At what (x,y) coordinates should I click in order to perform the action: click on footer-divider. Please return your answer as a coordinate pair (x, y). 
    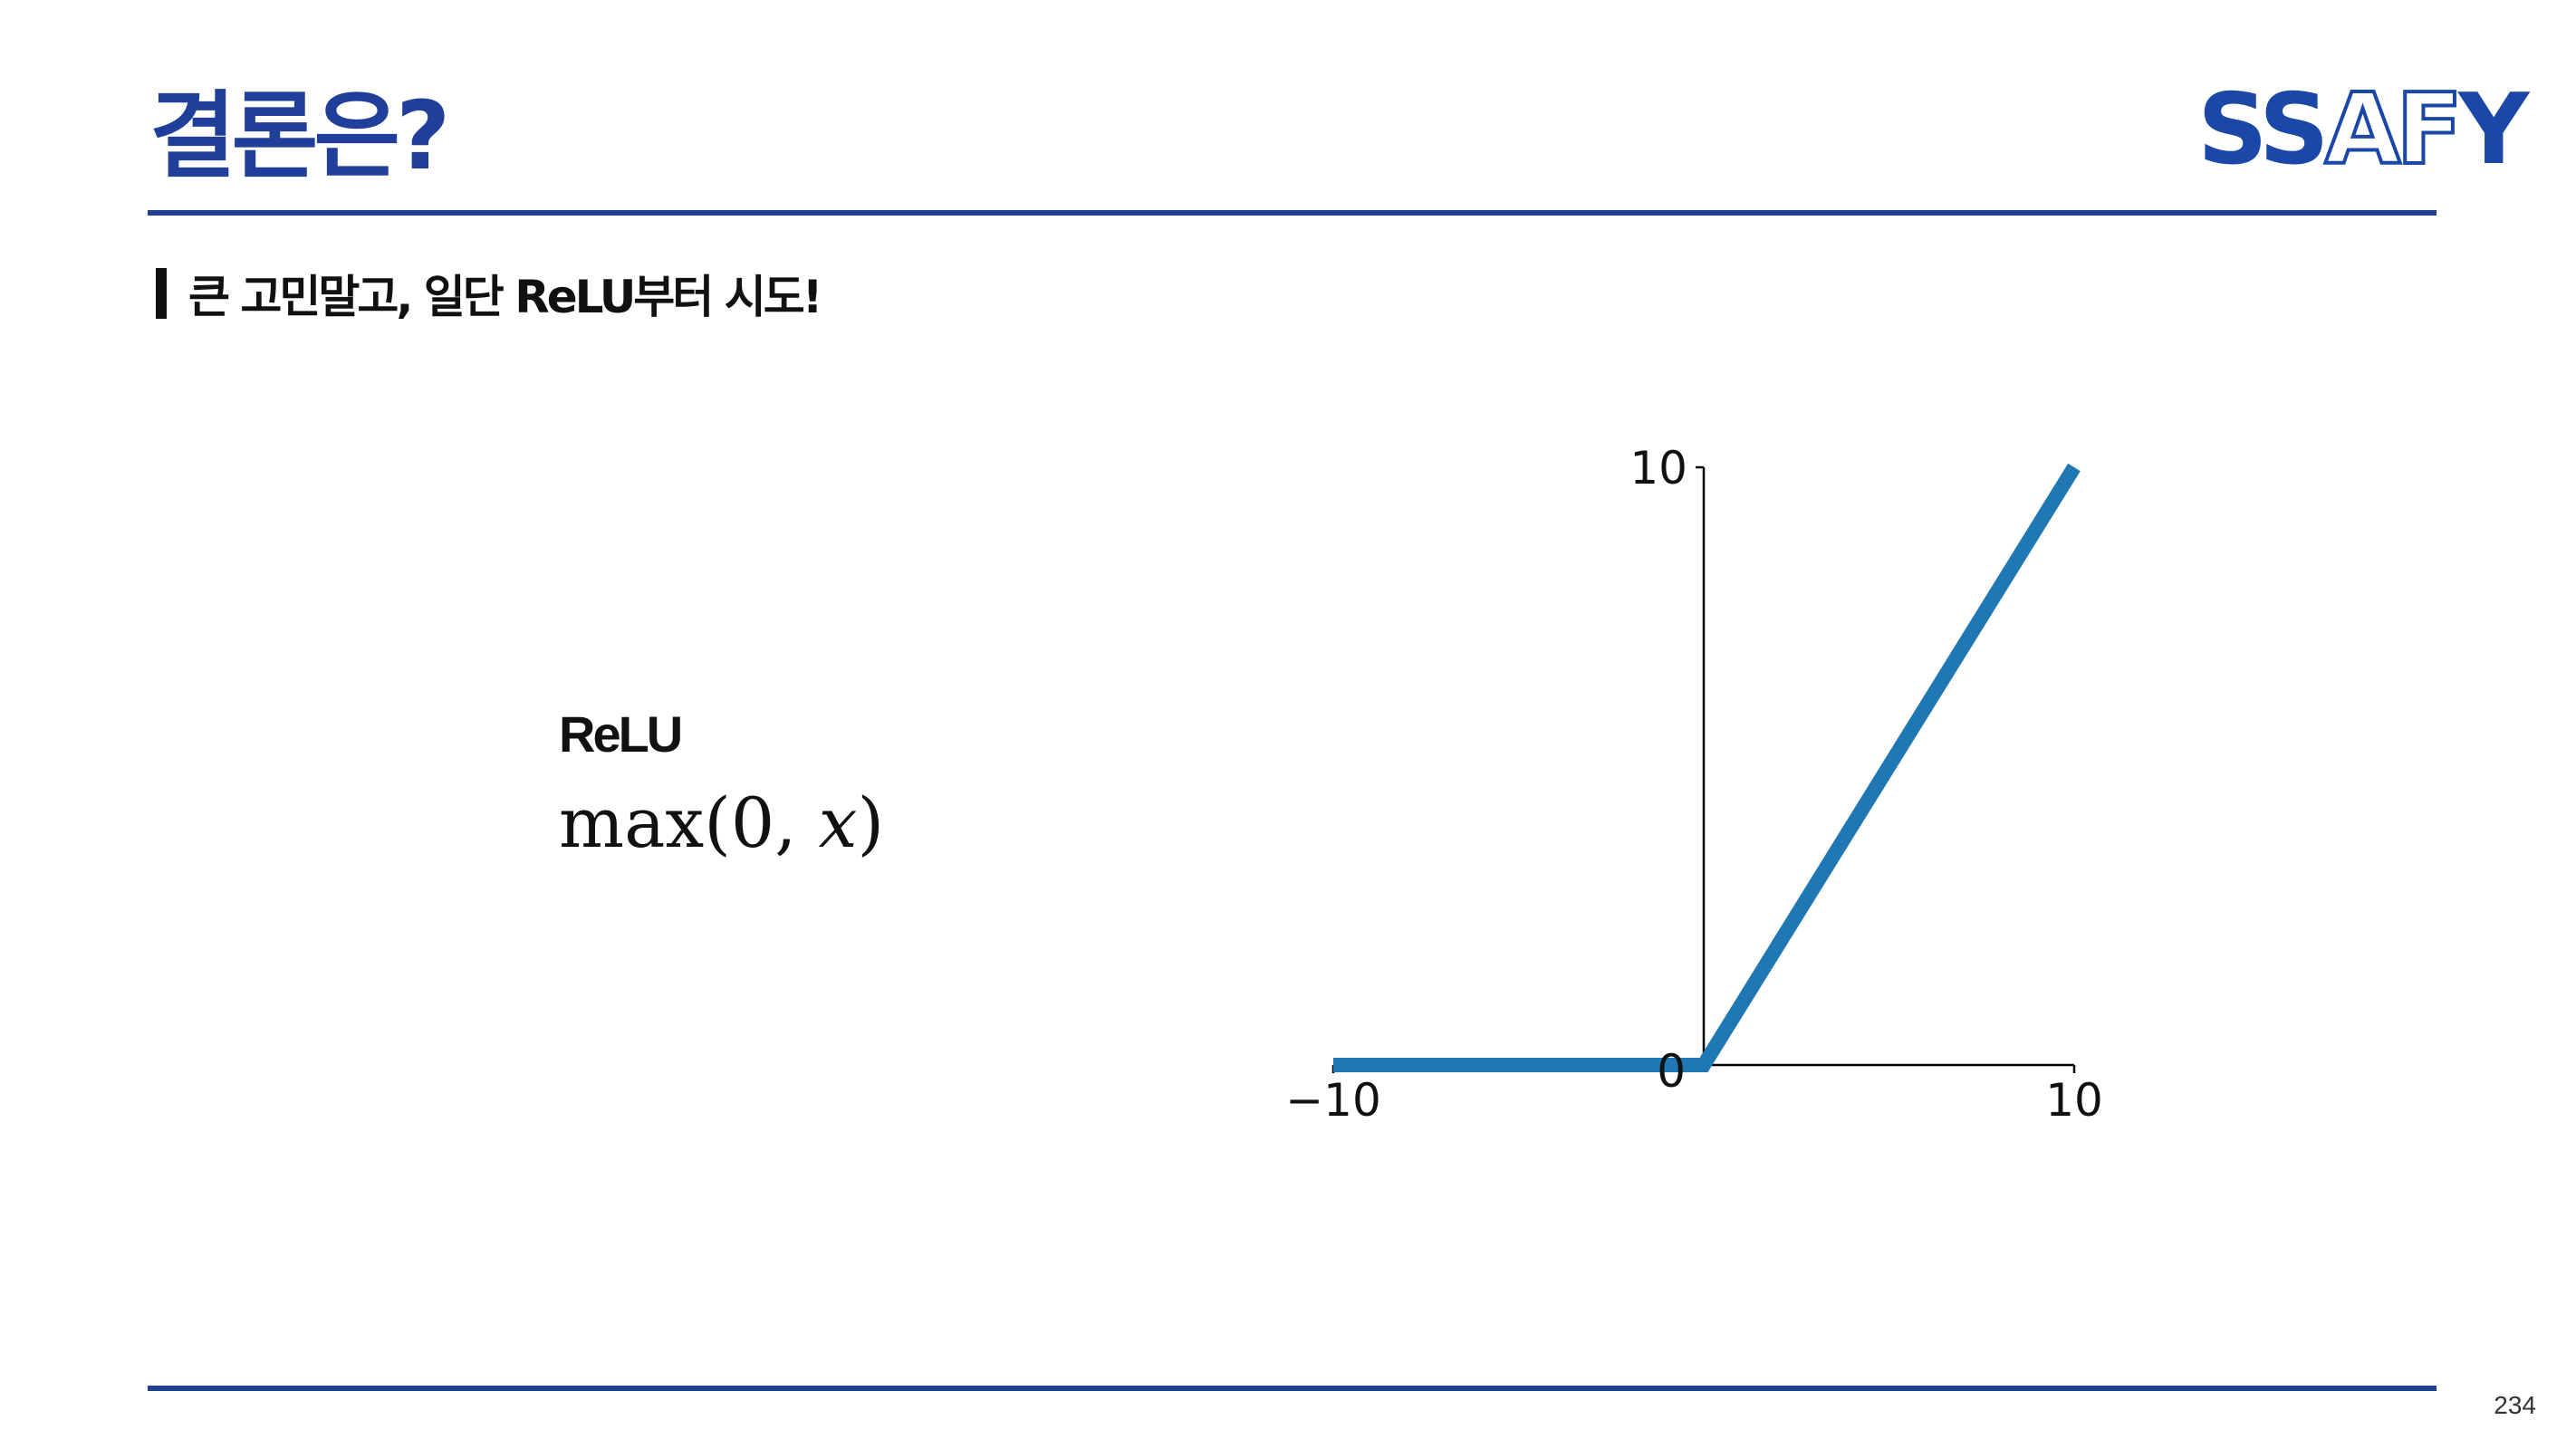
    Looking at the image, I should click on (1292, 1388).